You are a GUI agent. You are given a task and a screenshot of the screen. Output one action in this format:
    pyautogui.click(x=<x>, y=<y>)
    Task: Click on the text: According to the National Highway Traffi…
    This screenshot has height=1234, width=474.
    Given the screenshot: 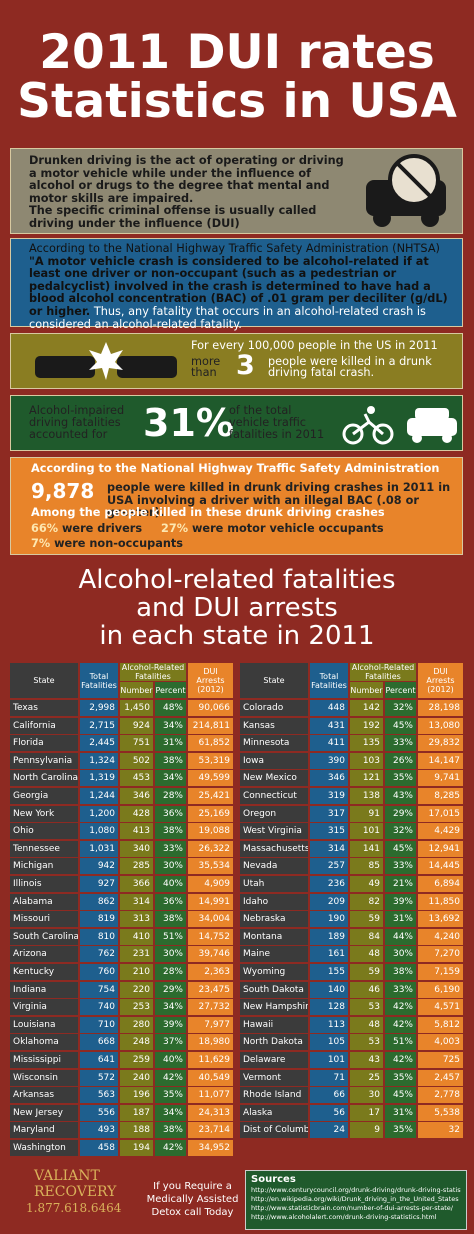 What is the action you would take?
    pyautogui.click(x=235, y=468)
    